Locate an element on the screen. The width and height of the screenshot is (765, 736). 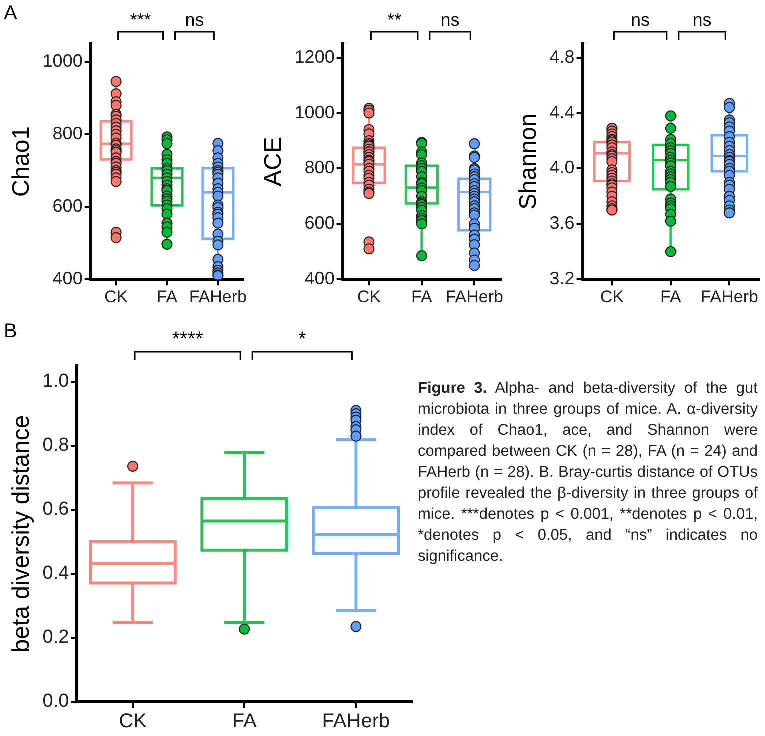
y-tick-label: 0.8 is located at coordinates (56, 445).